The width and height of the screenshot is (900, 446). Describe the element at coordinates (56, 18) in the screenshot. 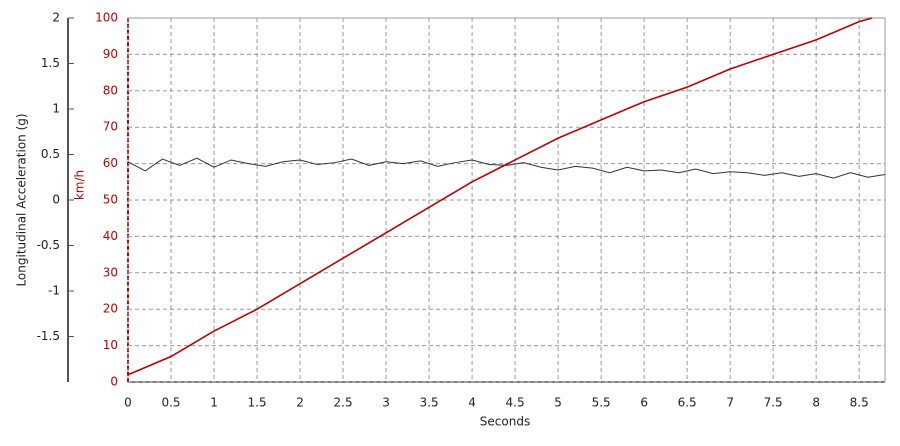

I see `y-tick-label: 2` at that location.